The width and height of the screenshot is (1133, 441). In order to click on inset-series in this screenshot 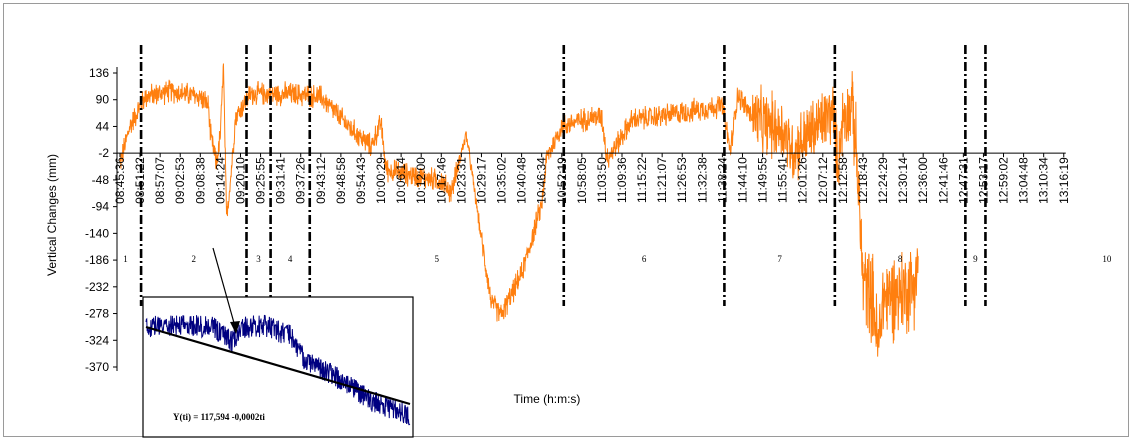, I will do `click(278, 370)`.